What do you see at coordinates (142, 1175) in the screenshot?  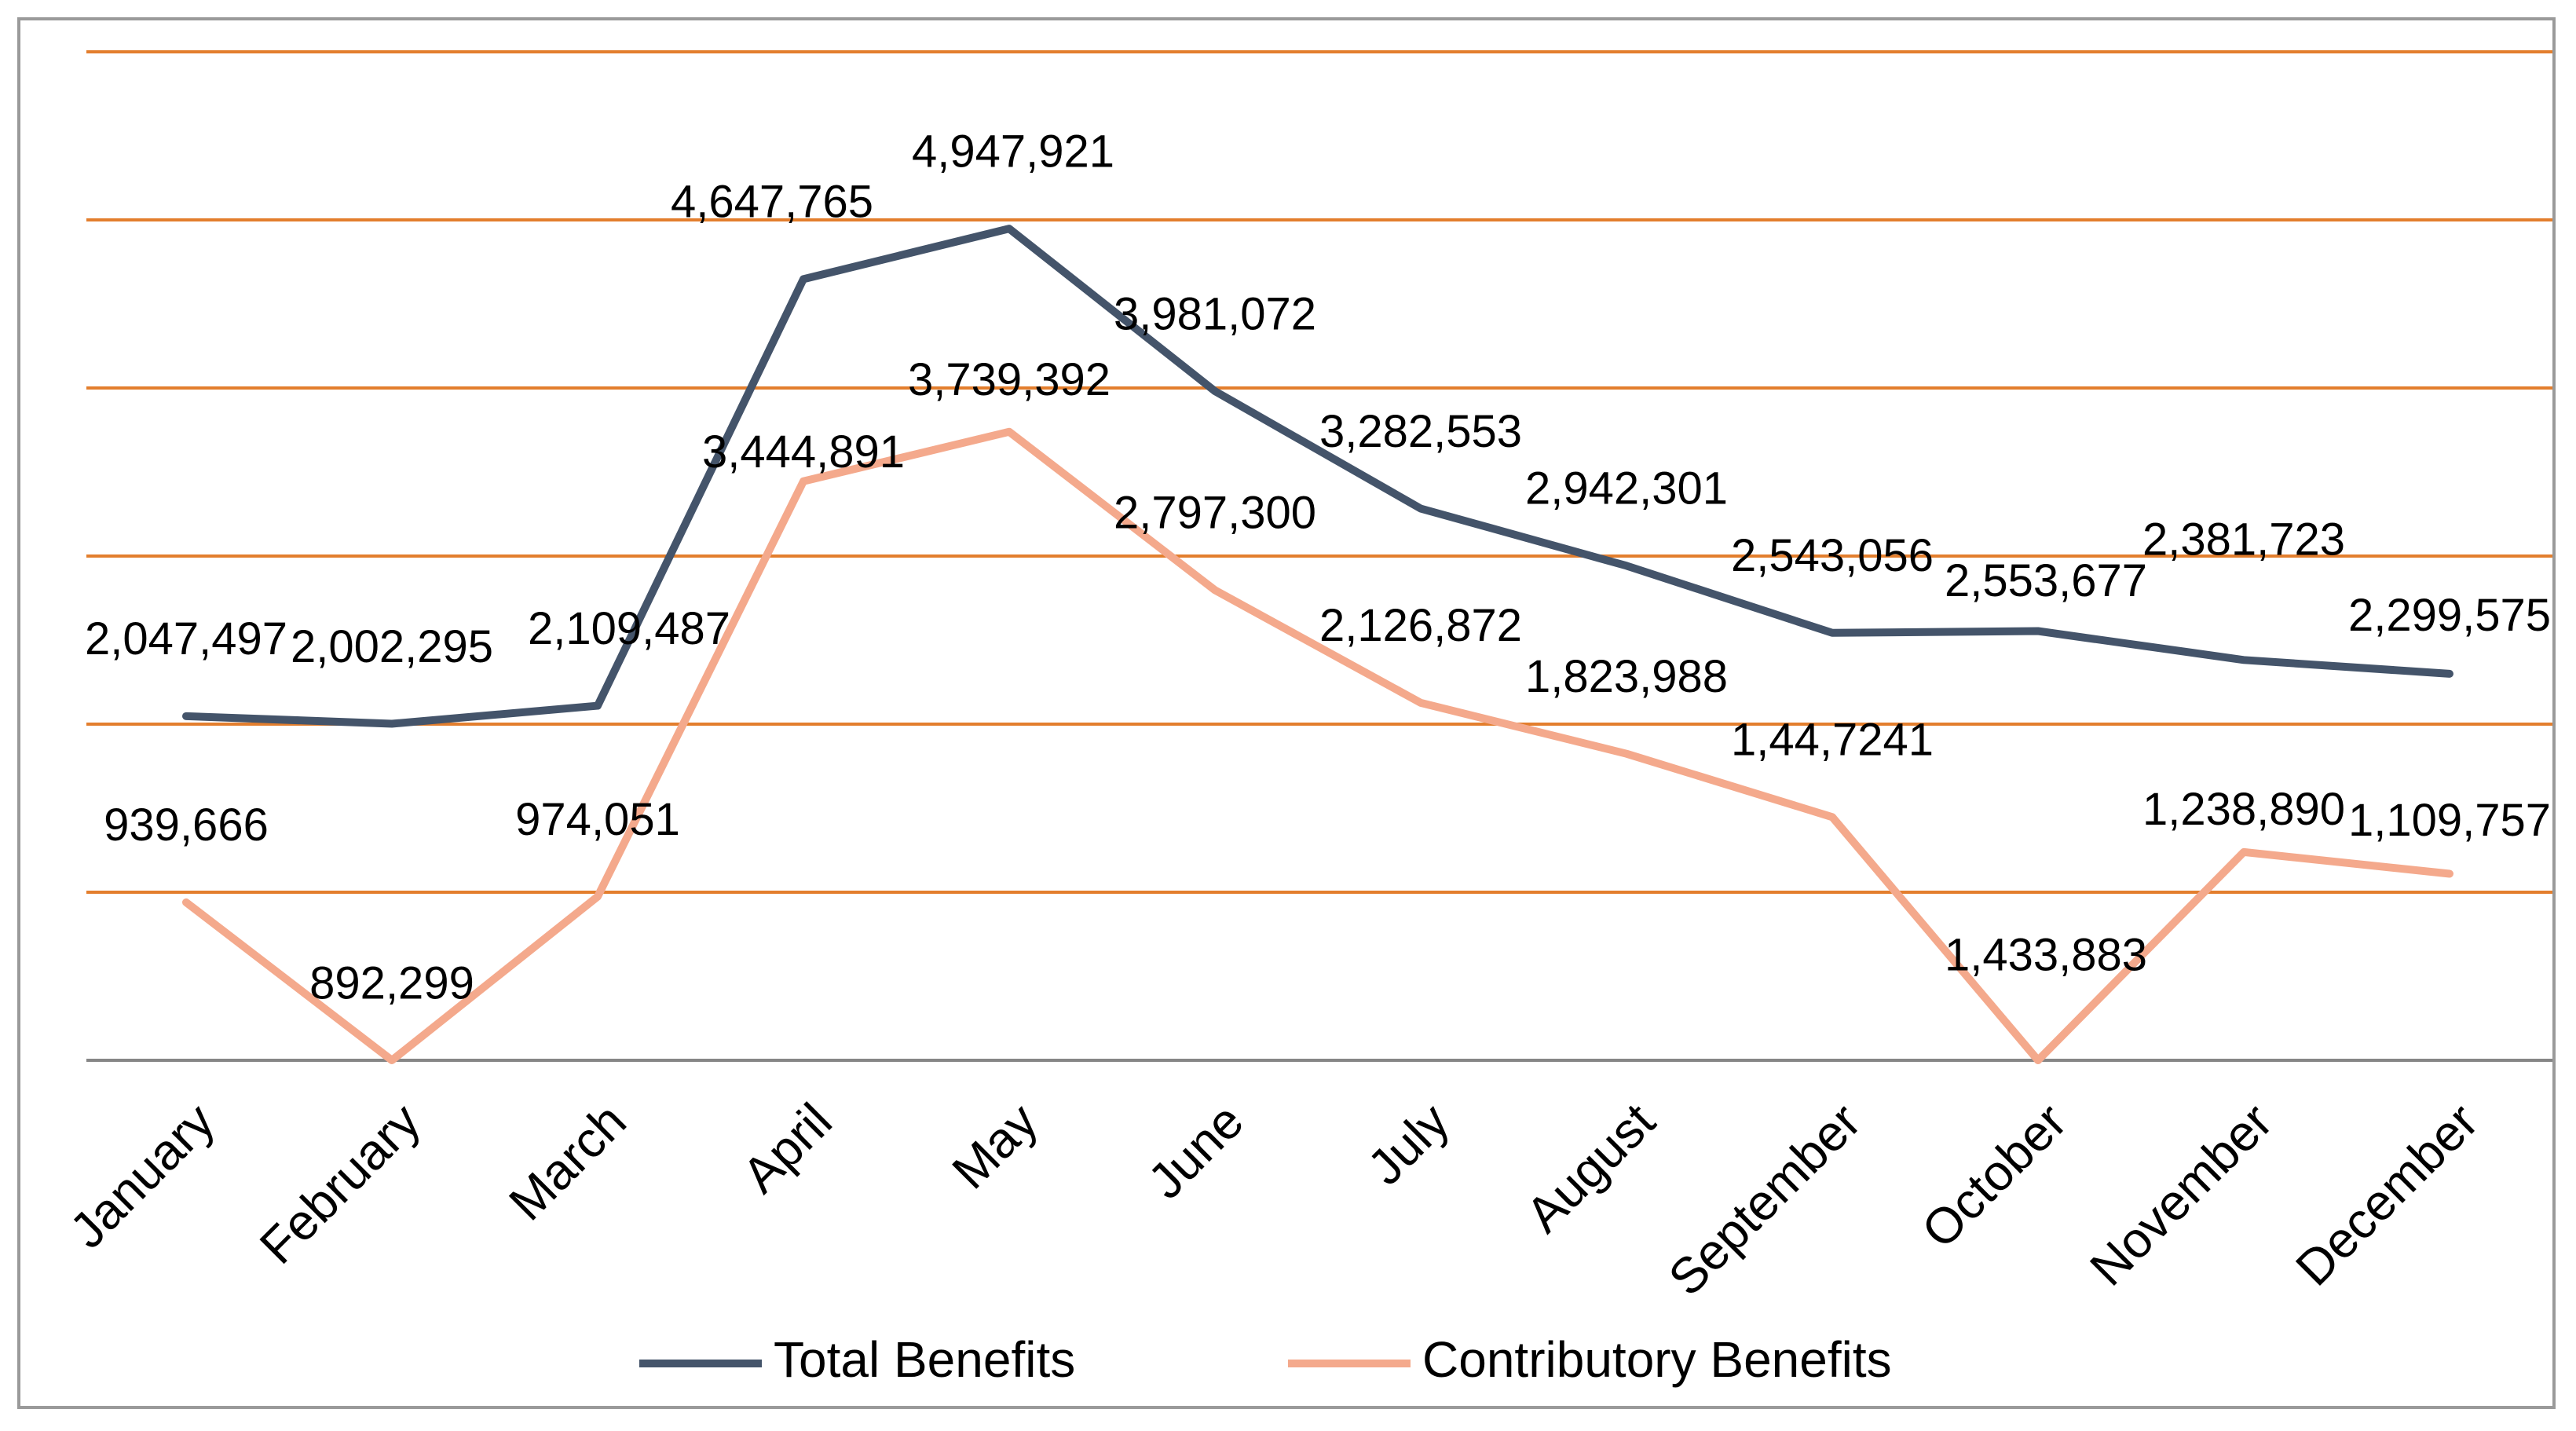 I see `x-tick-label: January` at bounding box center [142, 1175].